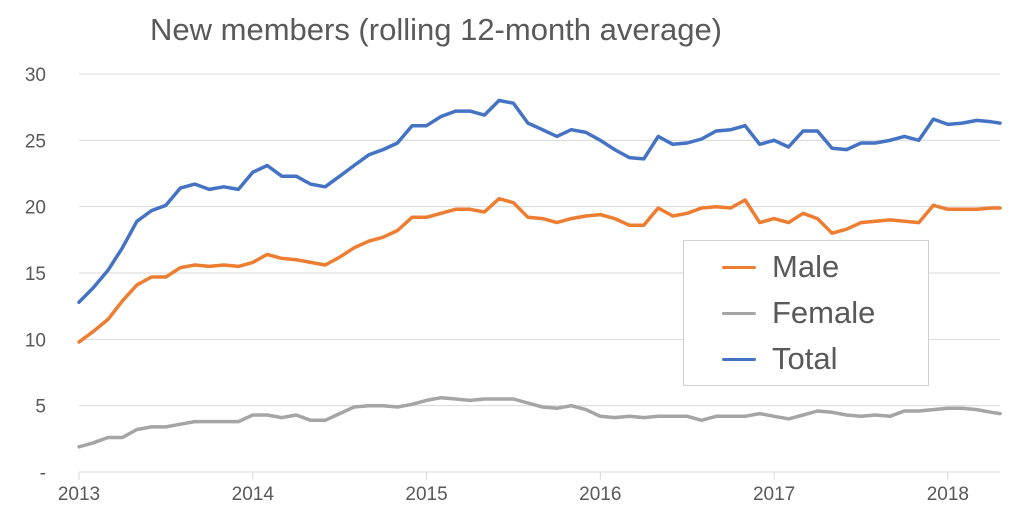  What do you see at coordinates (824, 312) in the screenshot?
I see `legend-label-female: Female` at bounding box center [824, 312].